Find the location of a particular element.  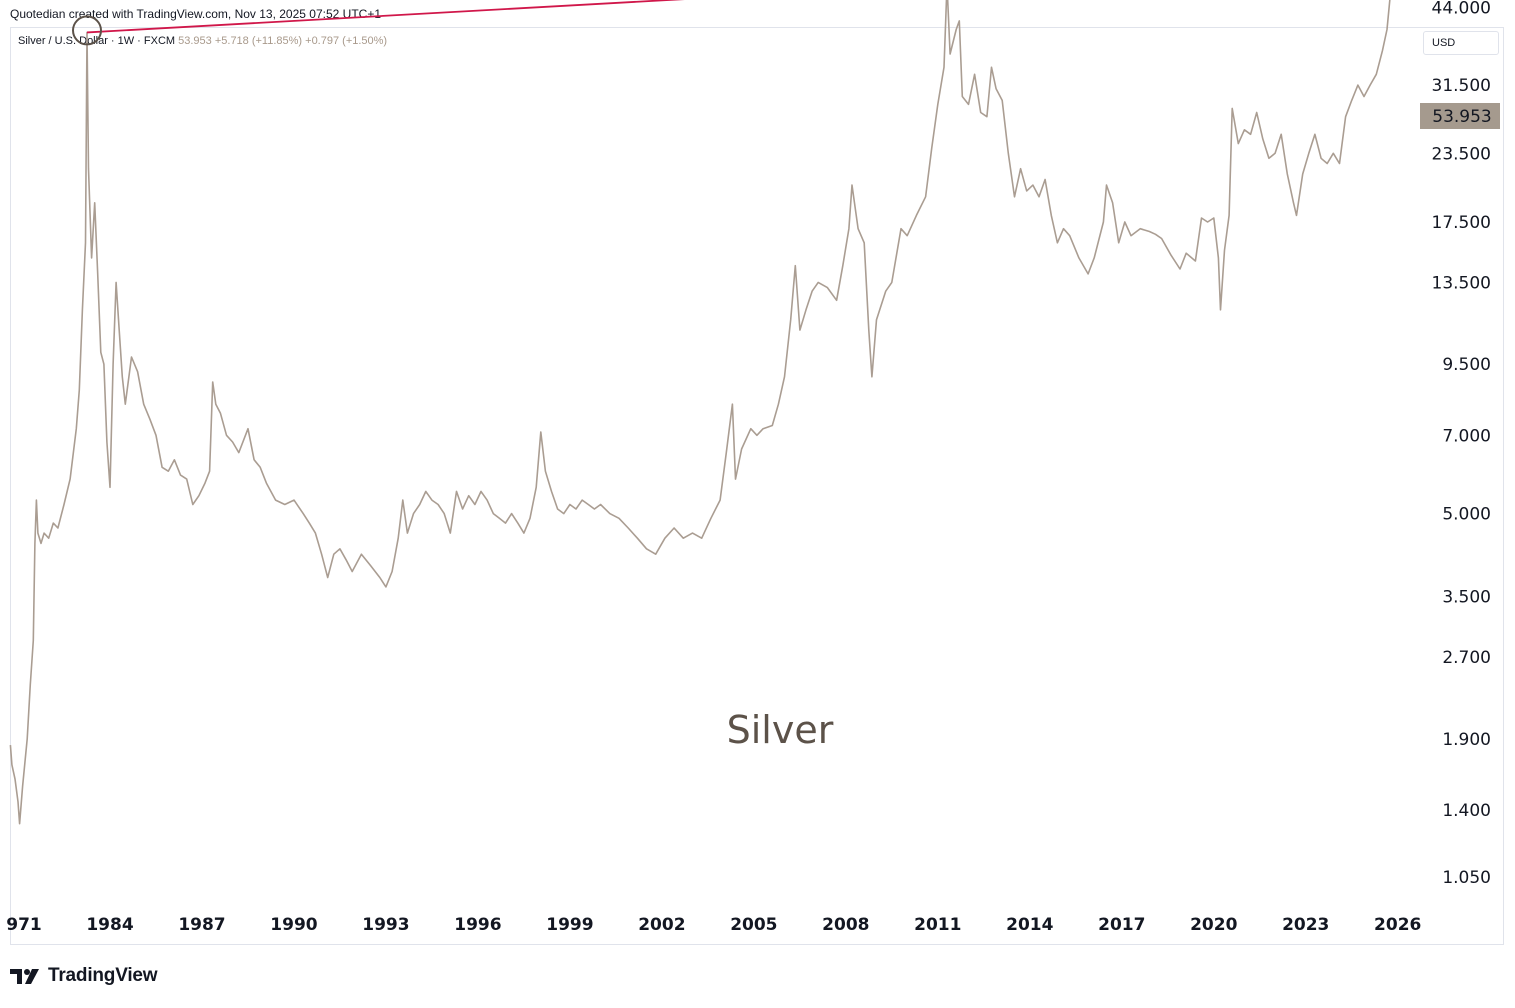

y-tick-label: 1.900 is located at coordinates (1466, 740).